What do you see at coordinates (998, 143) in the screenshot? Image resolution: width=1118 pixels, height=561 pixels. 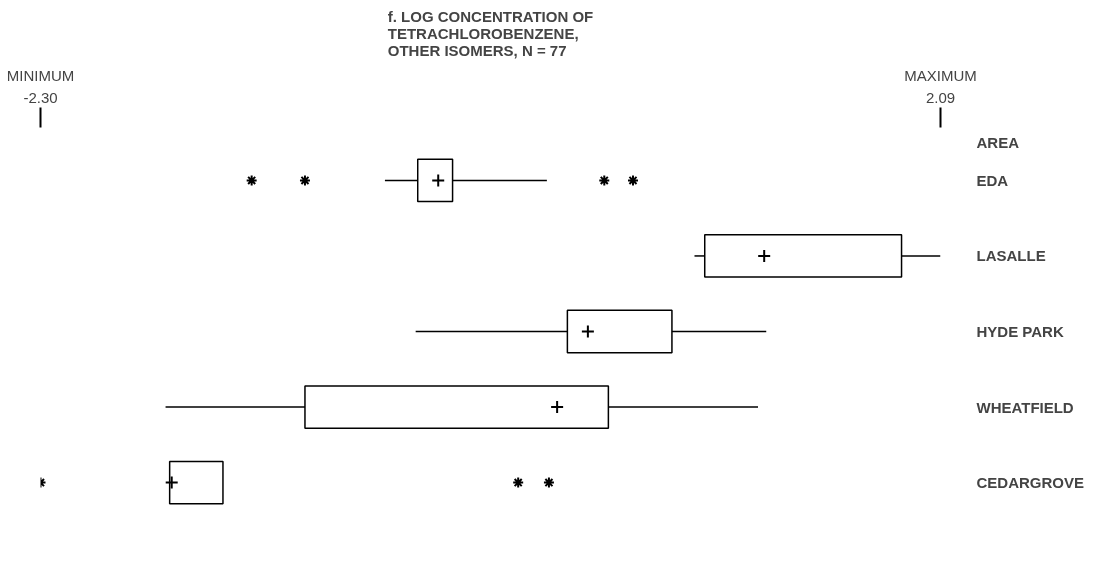 I see `y-axis-title: AREA` at bounding box center [998, 143].